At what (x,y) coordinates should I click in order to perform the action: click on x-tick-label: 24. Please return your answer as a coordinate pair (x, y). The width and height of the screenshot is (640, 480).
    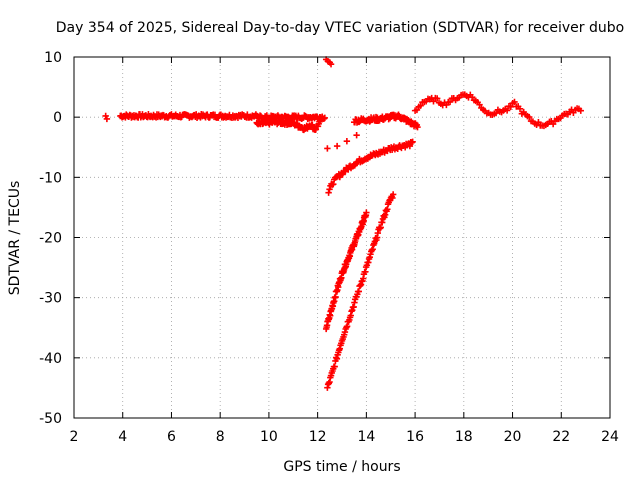
    Looking at the image, I should click on (610, 437).